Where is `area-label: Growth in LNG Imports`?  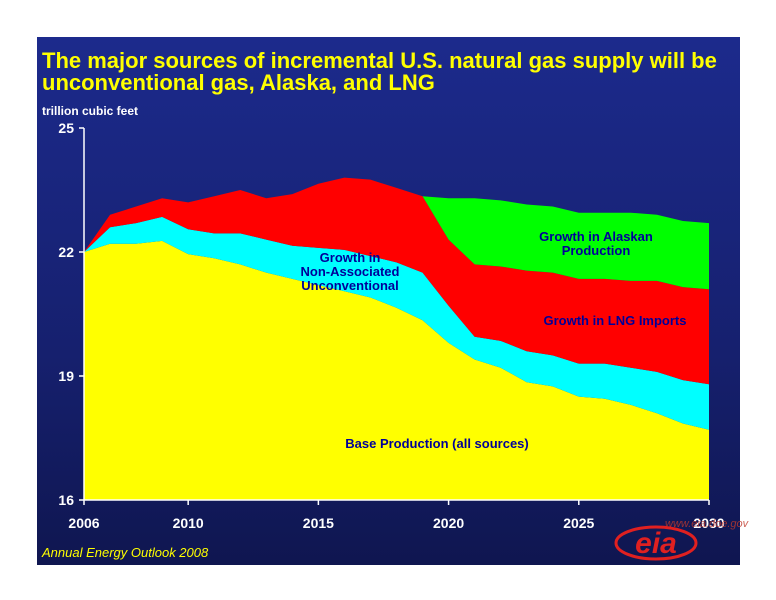 area-label: Growth in LNG Imports is located at coordinates (615, 320).